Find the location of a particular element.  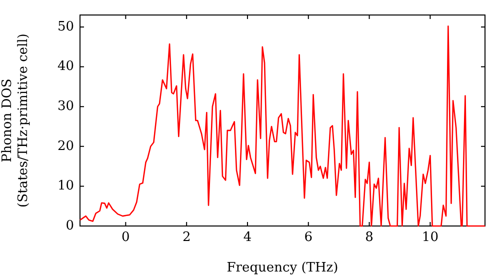

y-tick-label: 10 is located at coordinates (65, 186).